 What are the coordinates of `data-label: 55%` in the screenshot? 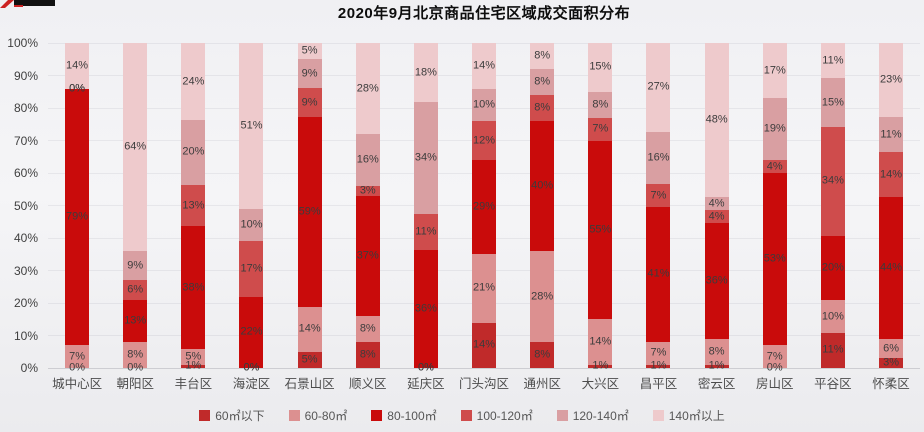 It's located at (600, 229).